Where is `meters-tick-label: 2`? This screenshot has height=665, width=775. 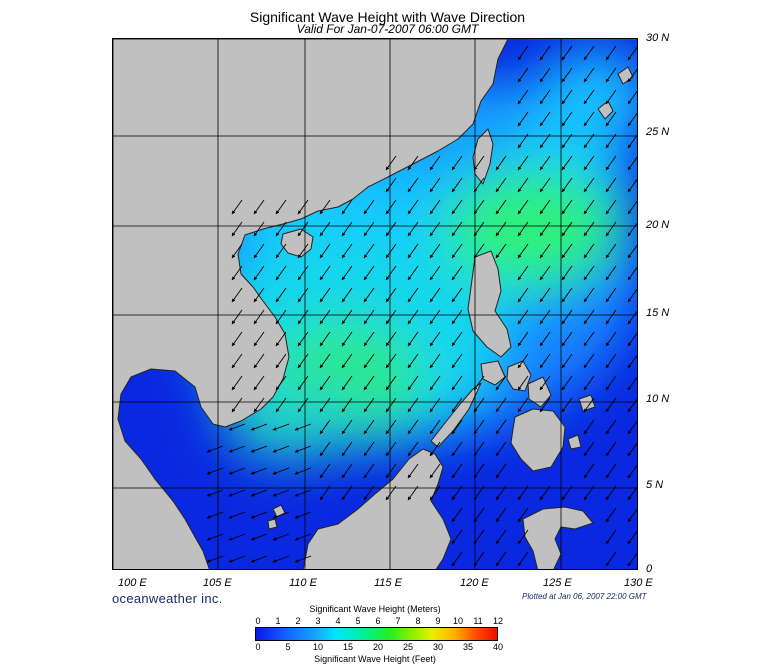
meters-tick-label: 2 is located at coordinates (298, 621).